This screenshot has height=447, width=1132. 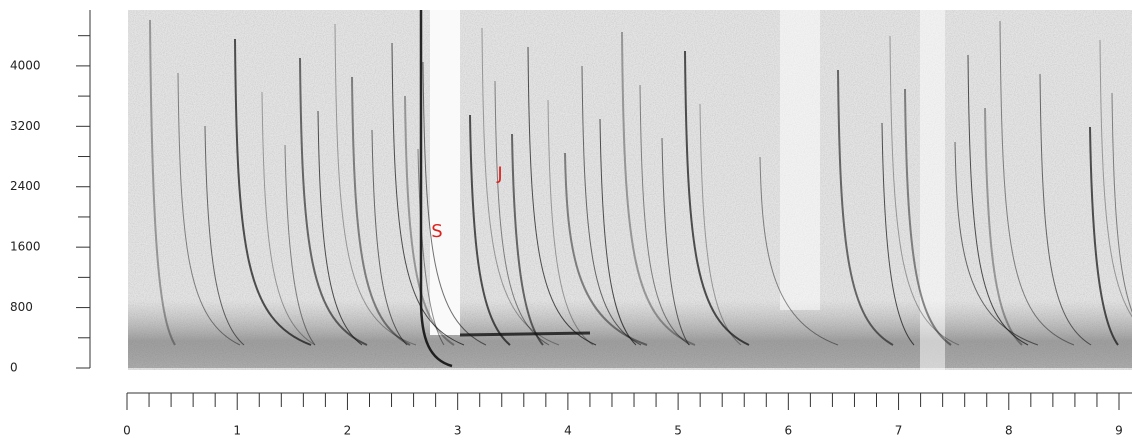 I want to click on x-tick-label: 2, so click(x=348, y=431).